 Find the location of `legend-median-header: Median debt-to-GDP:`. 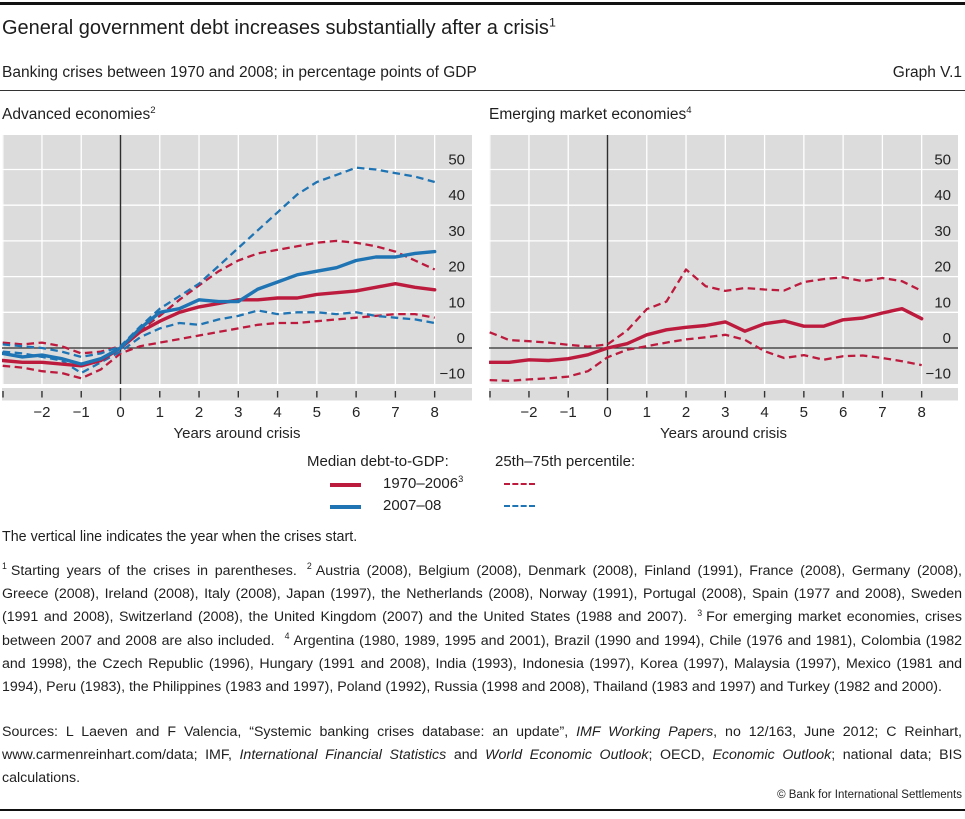

legend-median-header: Median debt-to-GDP: is located at coordinates (378, 461).